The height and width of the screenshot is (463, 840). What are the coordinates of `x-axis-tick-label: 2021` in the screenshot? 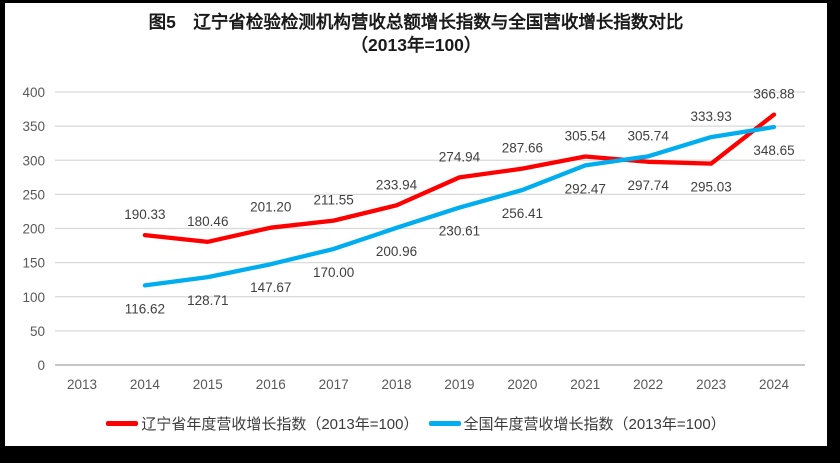 It's located at (585, 384).